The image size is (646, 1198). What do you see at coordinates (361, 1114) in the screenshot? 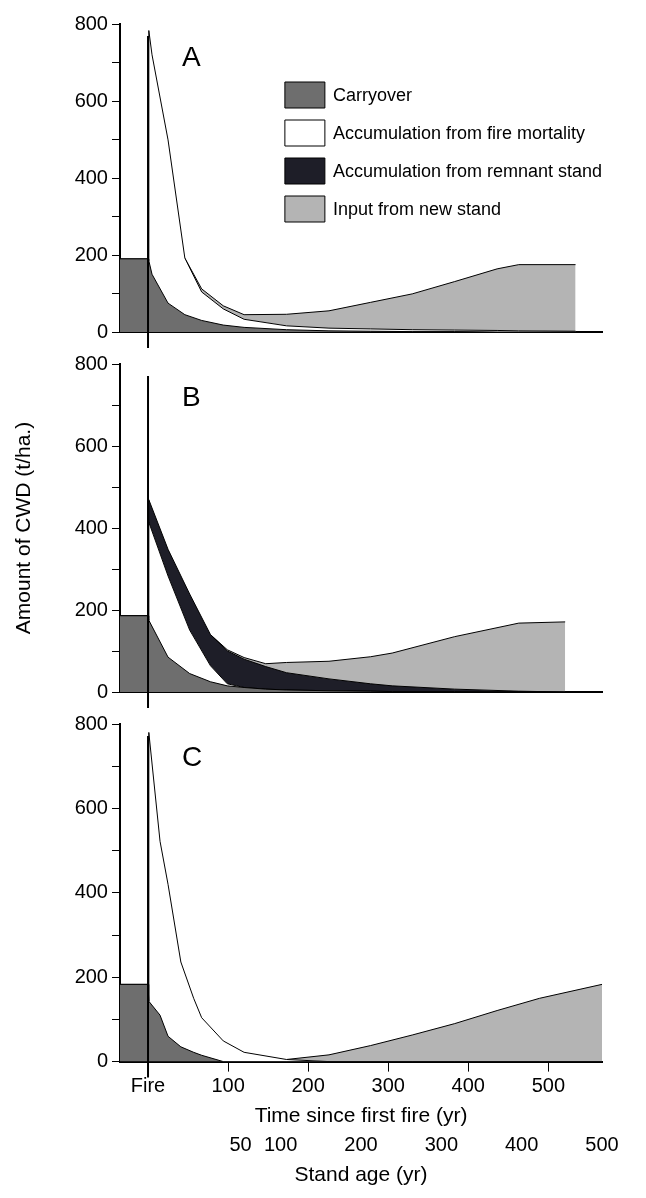
I see `x-axis-title: Time since first fire (yr)` at bounding box center [361, 1114].